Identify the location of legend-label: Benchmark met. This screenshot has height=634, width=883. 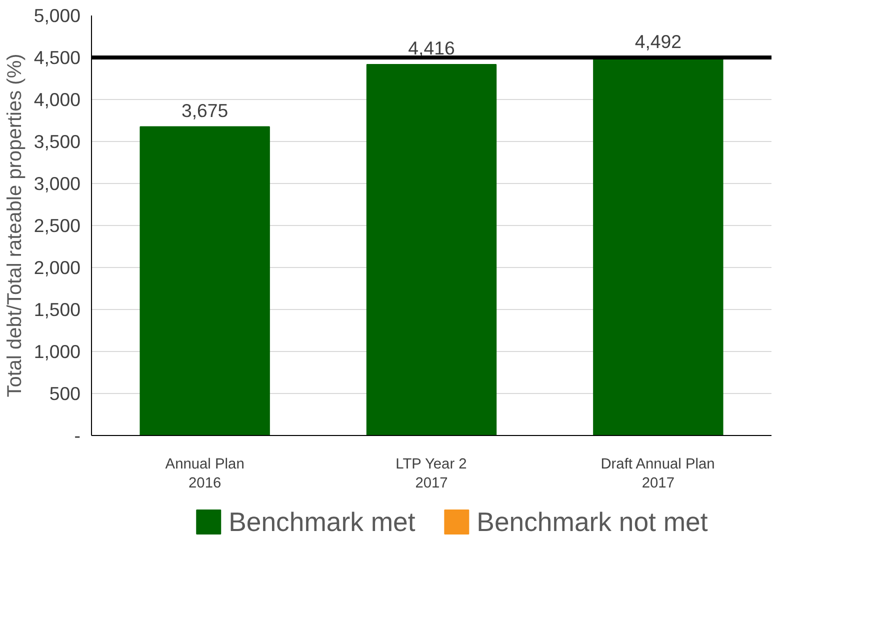
(322, 522).